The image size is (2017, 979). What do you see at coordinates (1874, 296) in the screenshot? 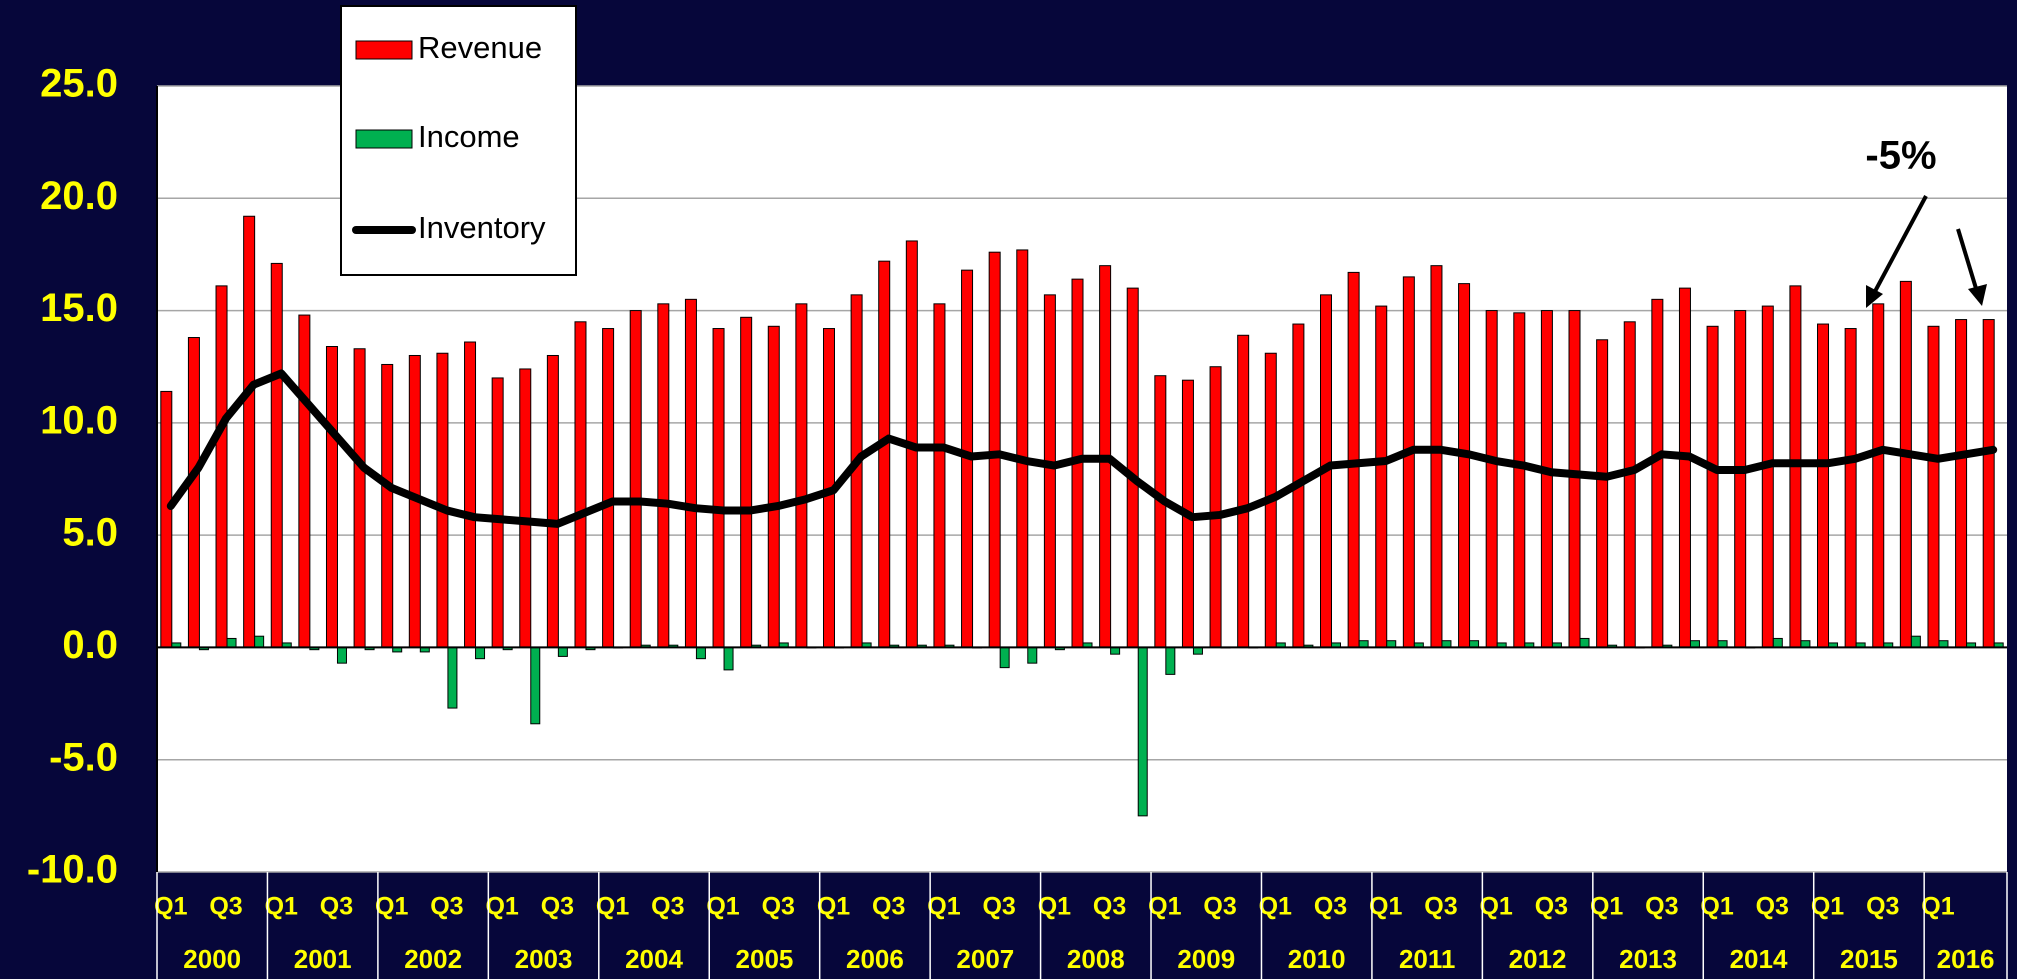
I see `arrow-head` at bounding box center [1874, 296].